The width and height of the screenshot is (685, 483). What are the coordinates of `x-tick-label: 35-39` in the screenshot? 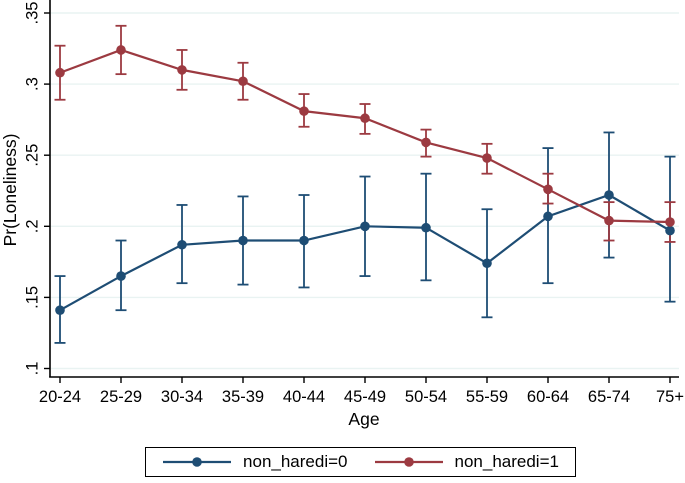 It's located at (243, 397).